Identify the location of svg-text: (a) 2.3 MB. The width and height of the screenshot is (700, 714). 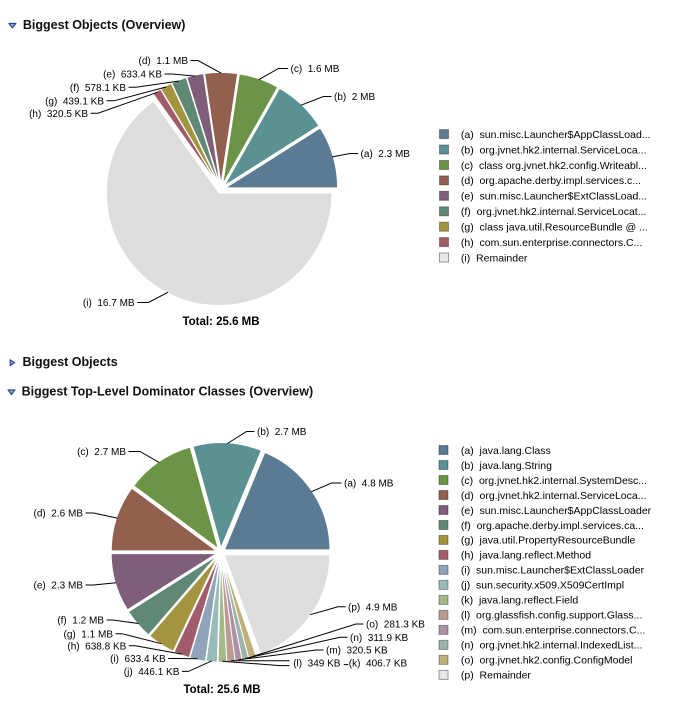
(386, 154).